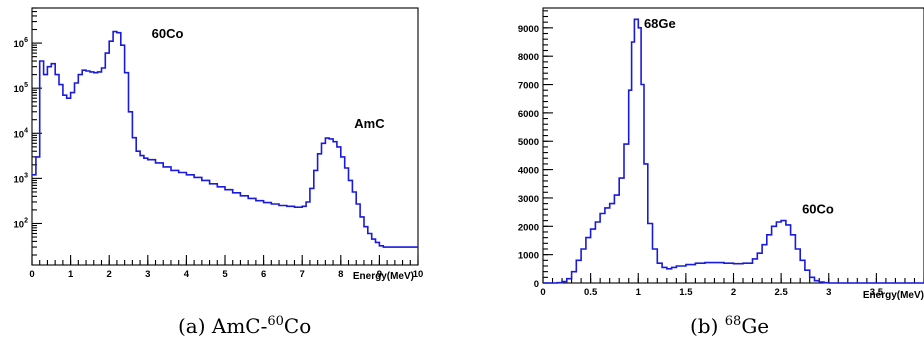 This screenshot has width=924, height=360. Describe the element at coordinates (782, 292) in the screenshot. I see `x-tick-label: 2.5` at that location.